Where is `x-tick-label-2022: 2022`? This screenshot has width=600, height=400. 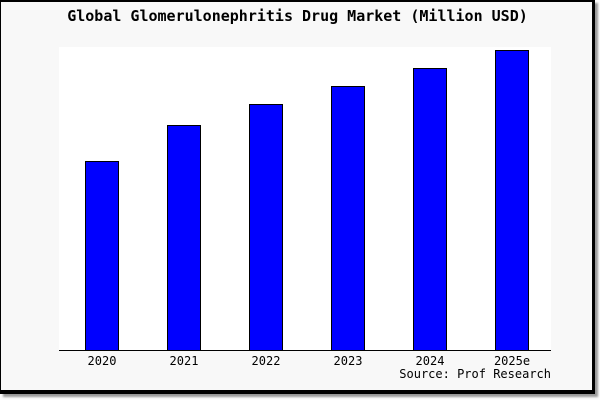
x-tick-label-2022: 2022 is located at coordinates (266, 361).